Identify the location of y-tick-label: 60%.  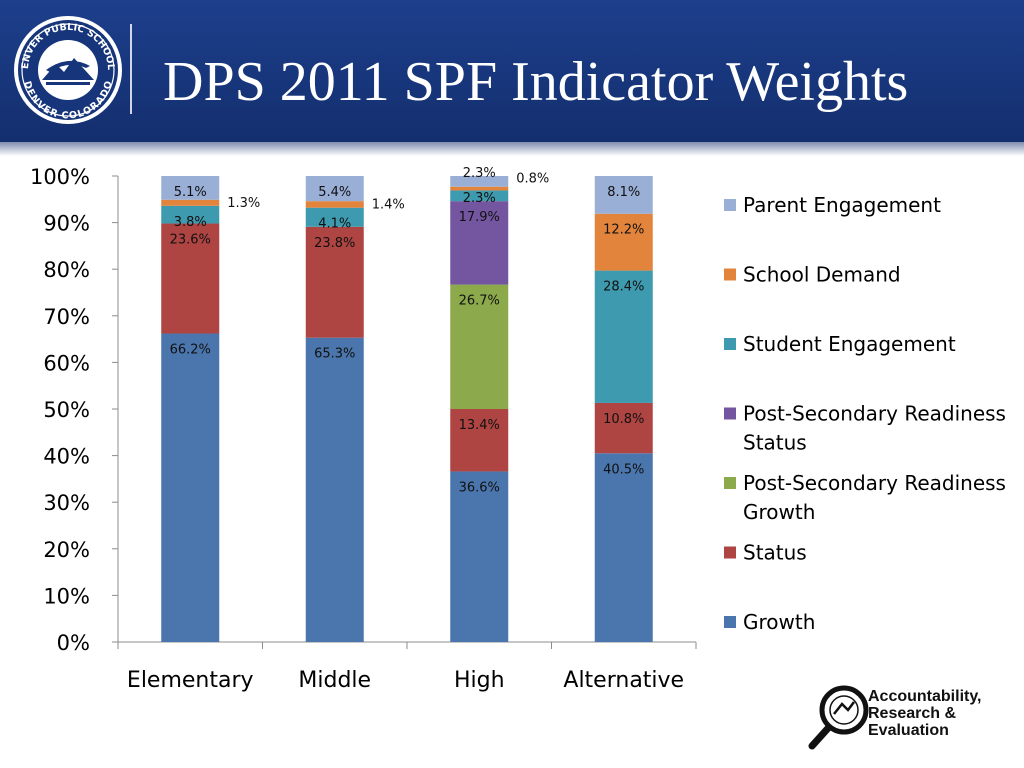
(66, 363).